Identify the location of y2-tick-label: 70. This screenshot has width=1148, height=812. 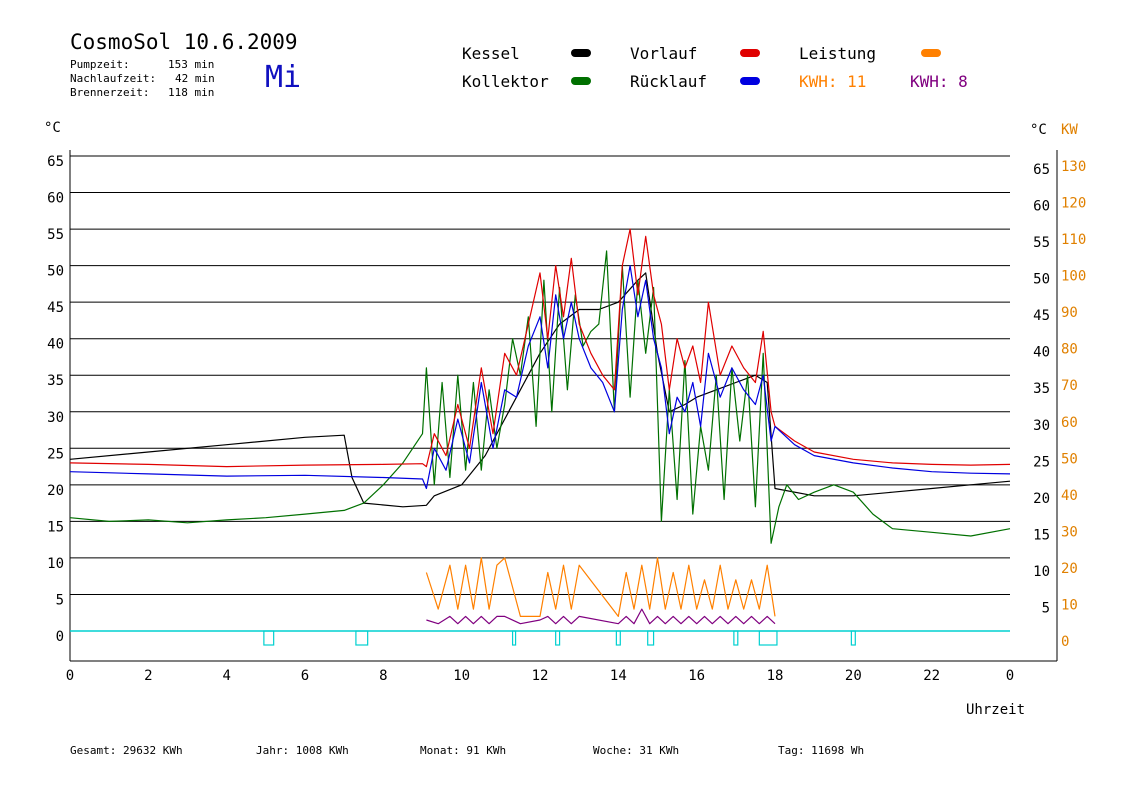
(1069, 386).